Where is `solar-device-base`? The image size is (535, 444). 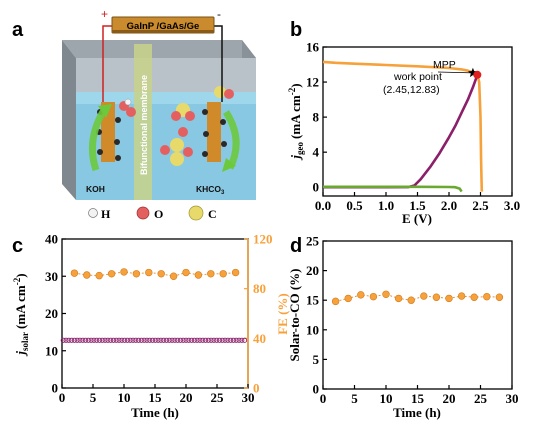 solar-device-base is located at coordinates (163, 31).